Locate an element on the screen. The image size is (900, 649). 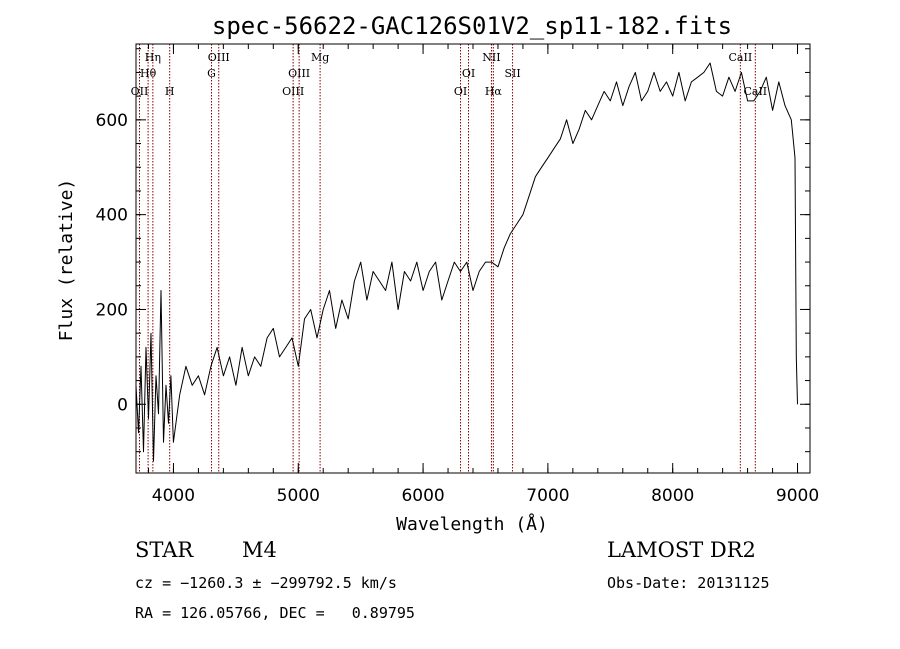
line-label: Hθ is located at coordinates (148, 73).